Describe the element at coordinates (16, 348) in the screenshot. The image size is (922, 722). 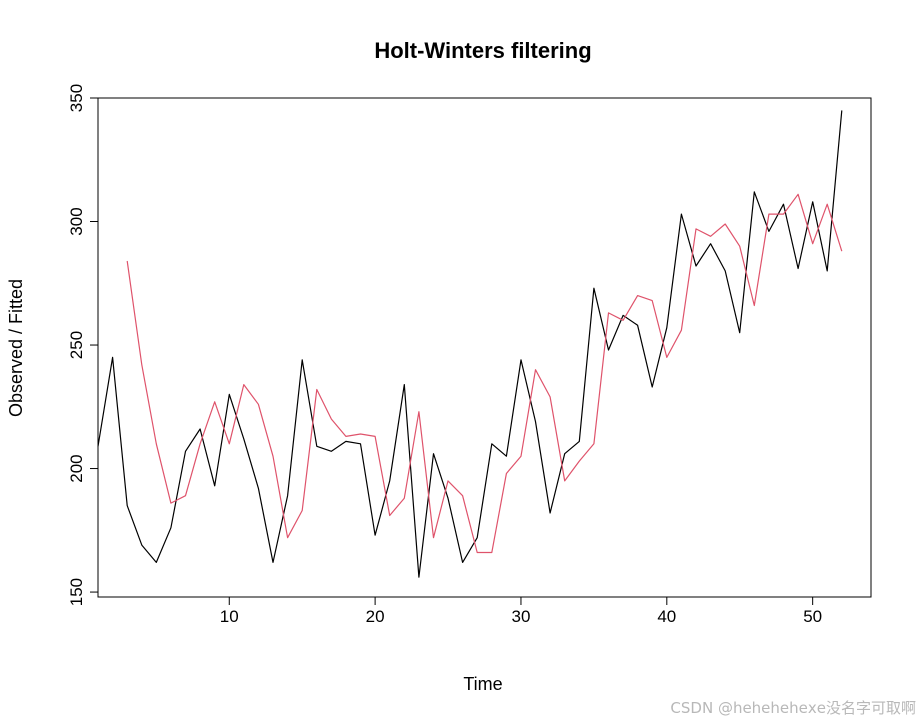
I see `y-axis-label: Observed / Fitted` at that location.